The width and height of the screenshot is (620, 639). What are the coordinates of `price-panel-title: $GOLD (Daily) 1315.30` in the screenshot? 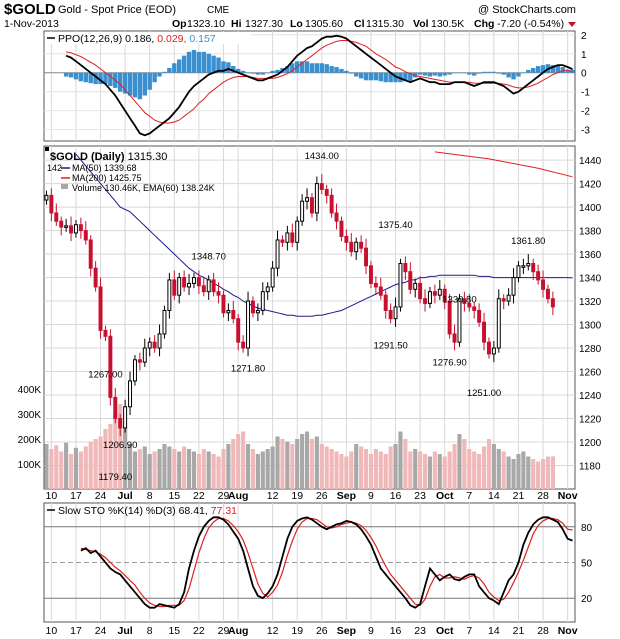 It's located at (108, 157).